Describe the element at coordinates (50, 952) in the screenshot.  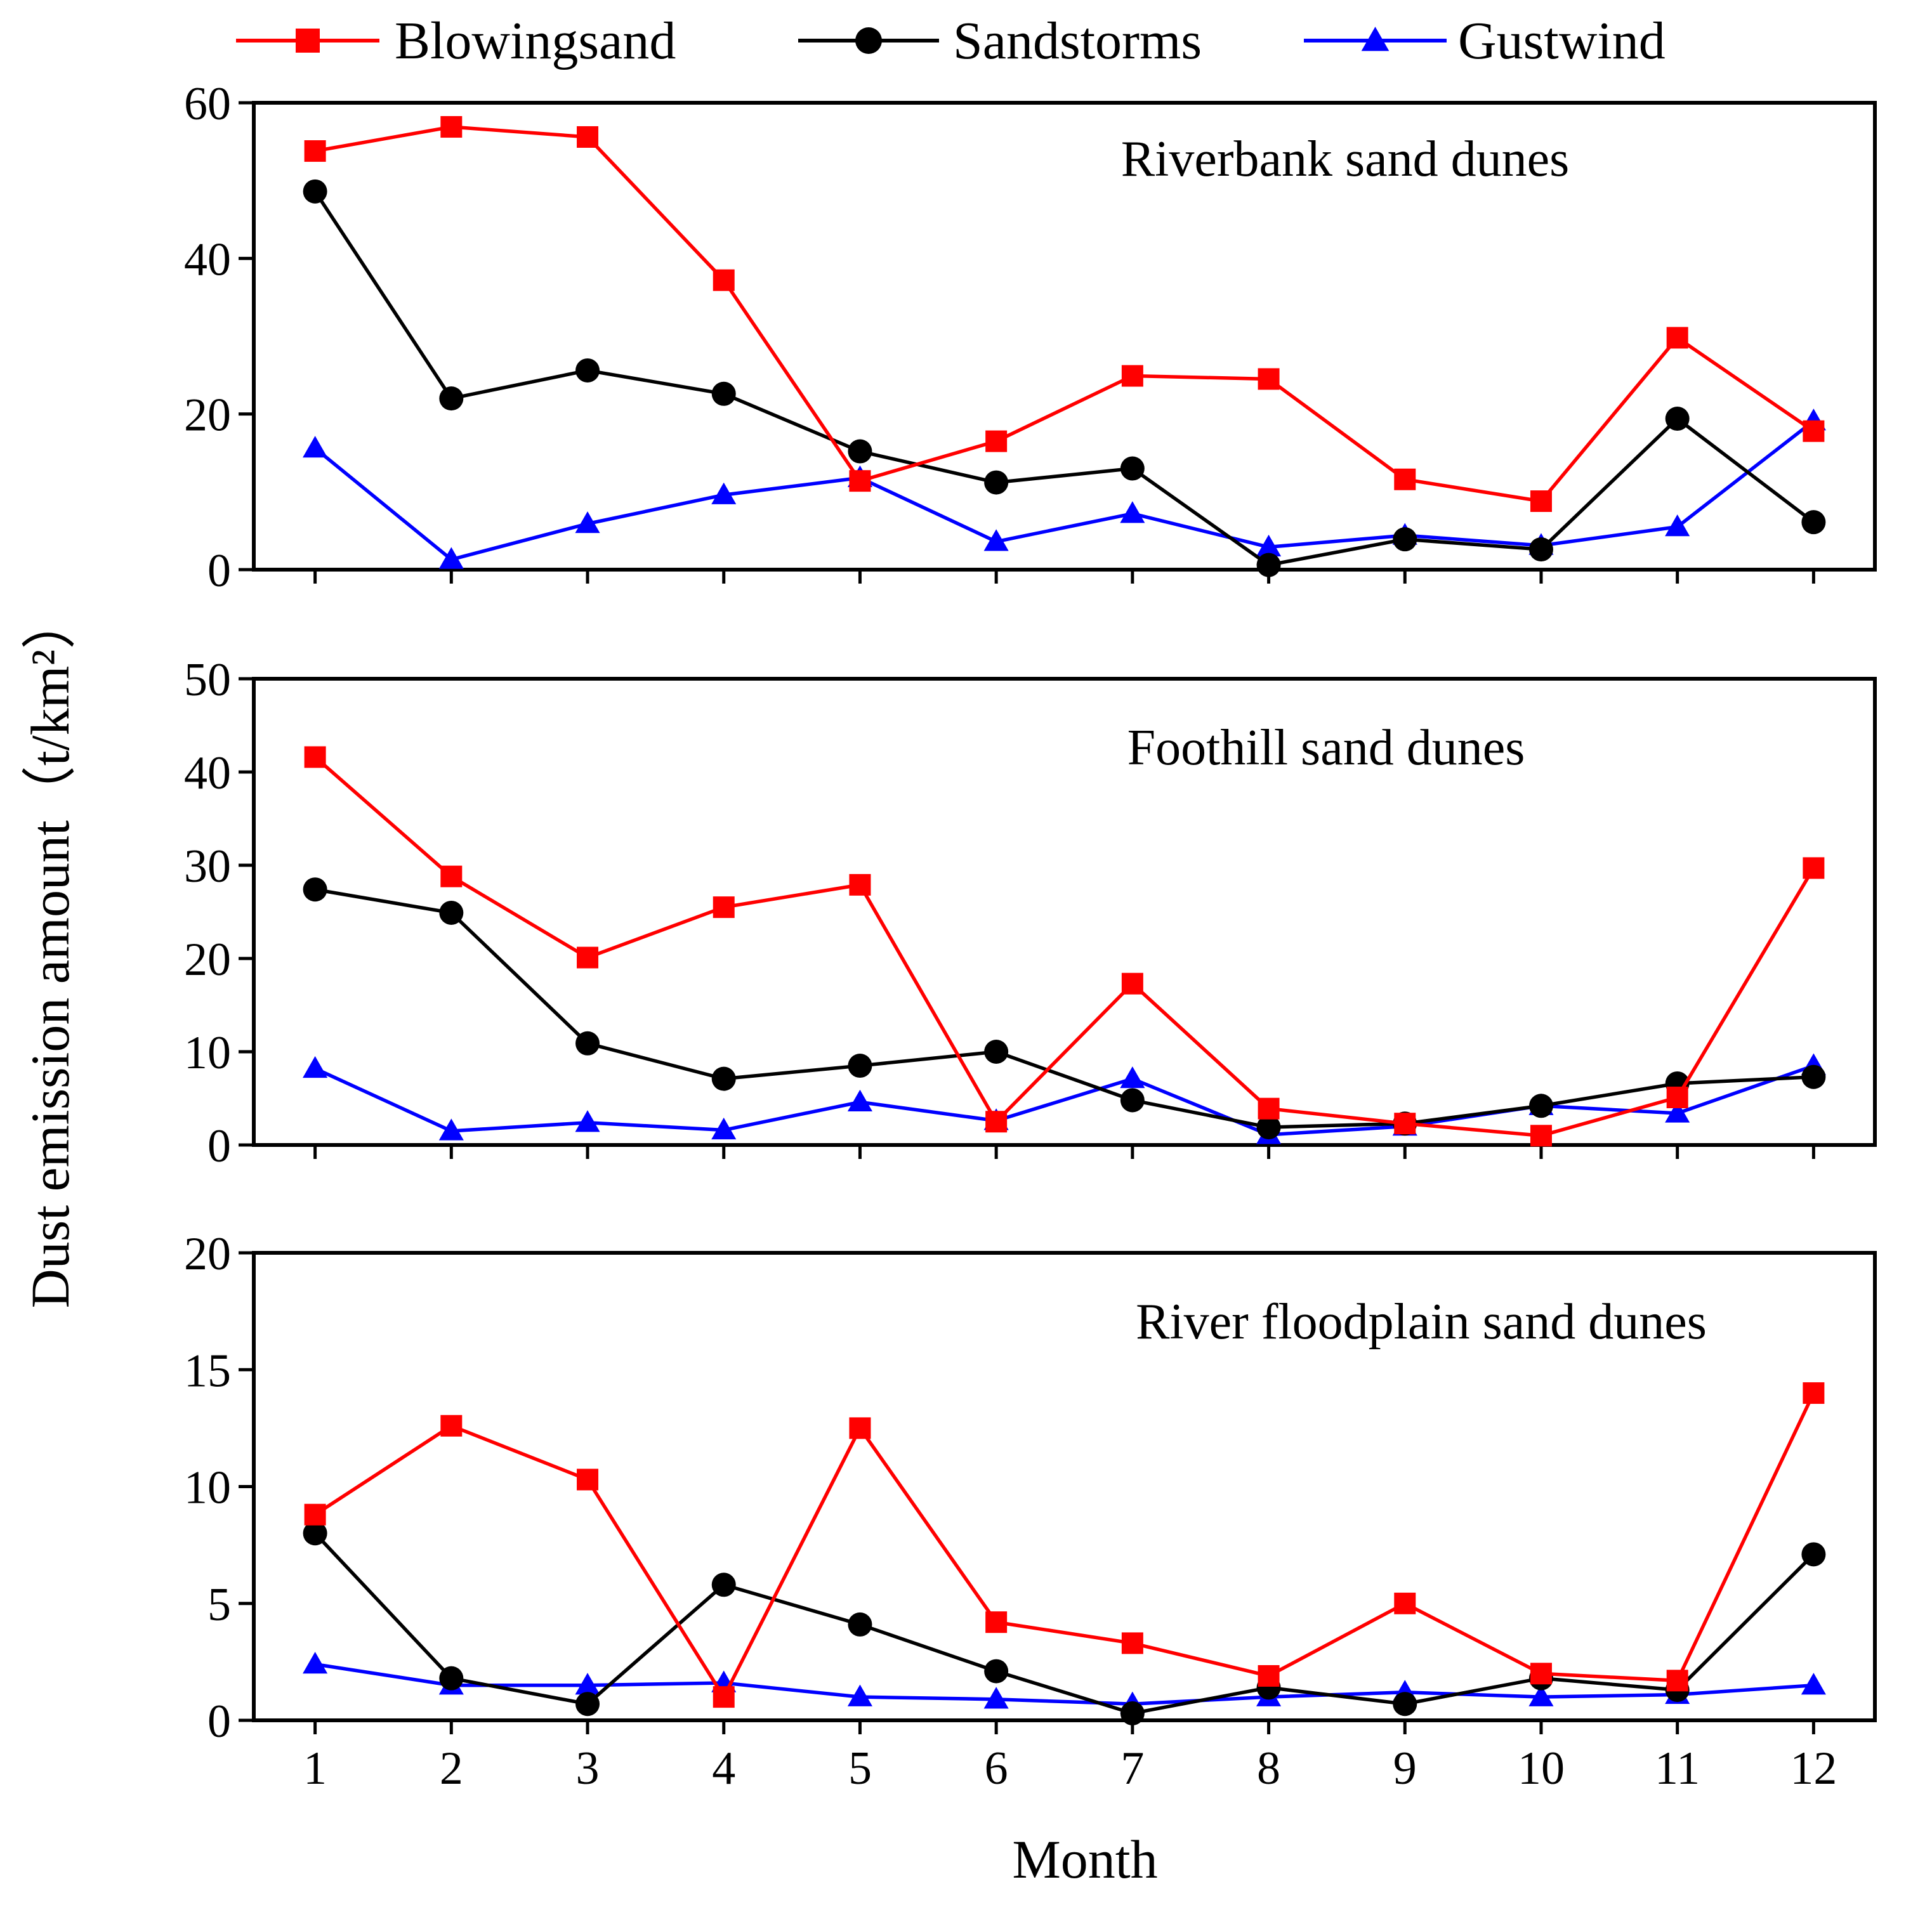
I see `y-axis-title: Dust emission amount（t/km²）` at that location.